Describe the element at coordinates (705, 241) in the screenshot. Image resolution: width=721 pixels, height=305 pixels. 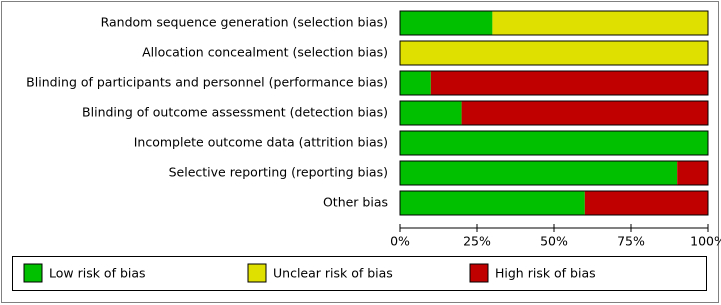
I see `x-tick-label: 100%` at that location.